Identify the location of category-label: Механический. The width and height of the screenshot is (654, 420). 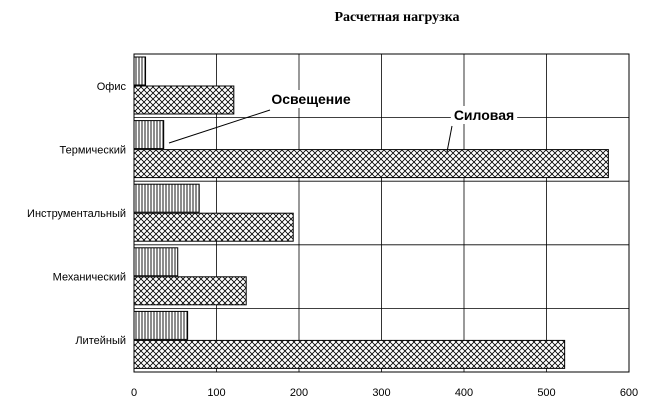
(89, 278).